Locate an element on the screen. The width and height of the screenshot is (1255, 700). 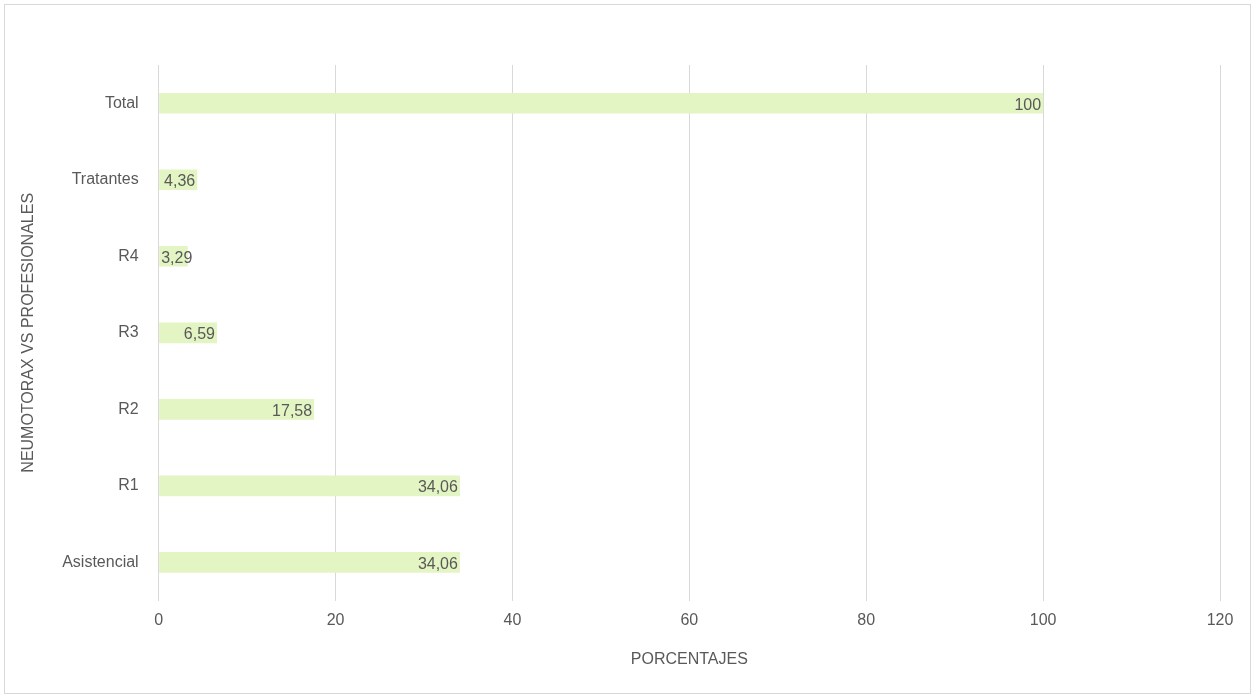
y-tick-label: Total is located at coordinates (121, 102).